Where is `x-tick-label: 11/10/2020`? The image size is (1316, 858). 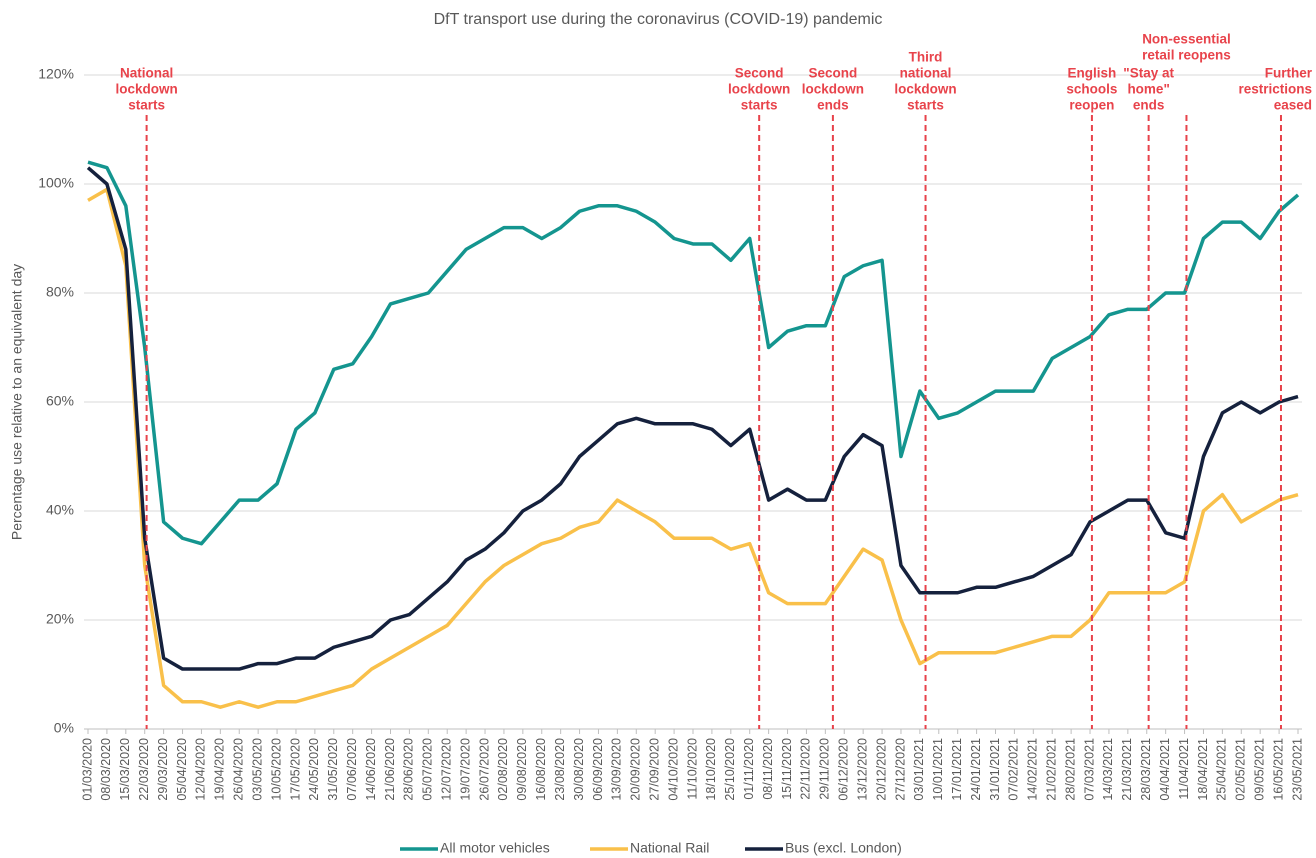
x-tick-label: 11/10/2020 is located at coordinates (692, 769).